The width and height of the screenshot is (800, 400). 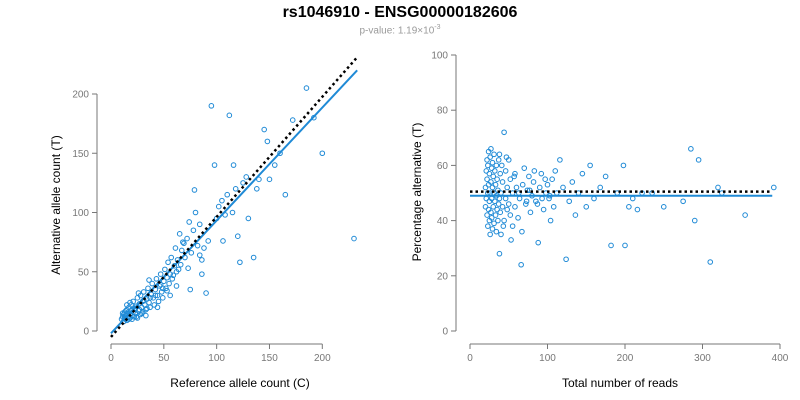 I want to click on x-tick-label: 150, so click(x=269, y=358).